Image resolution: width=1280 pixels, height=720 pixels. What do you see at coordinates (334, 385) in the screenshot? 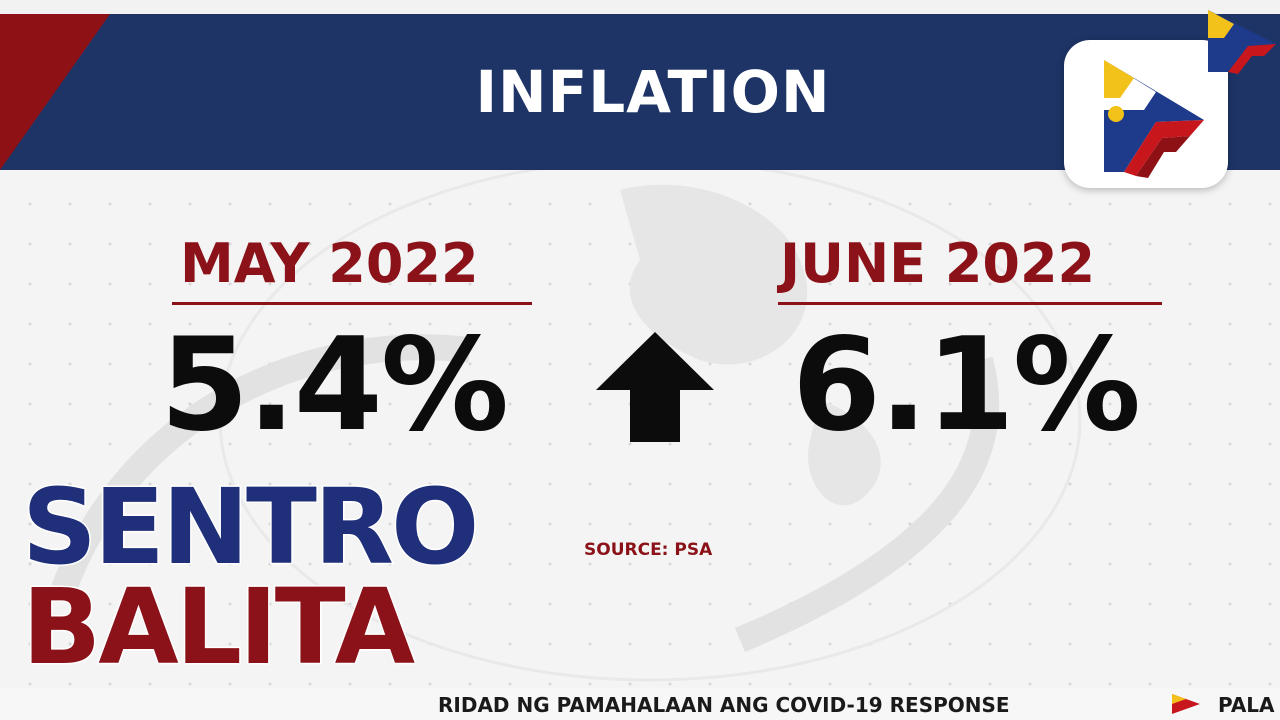
I see `value-before: 5.4%` at bounding box center [334, 385].